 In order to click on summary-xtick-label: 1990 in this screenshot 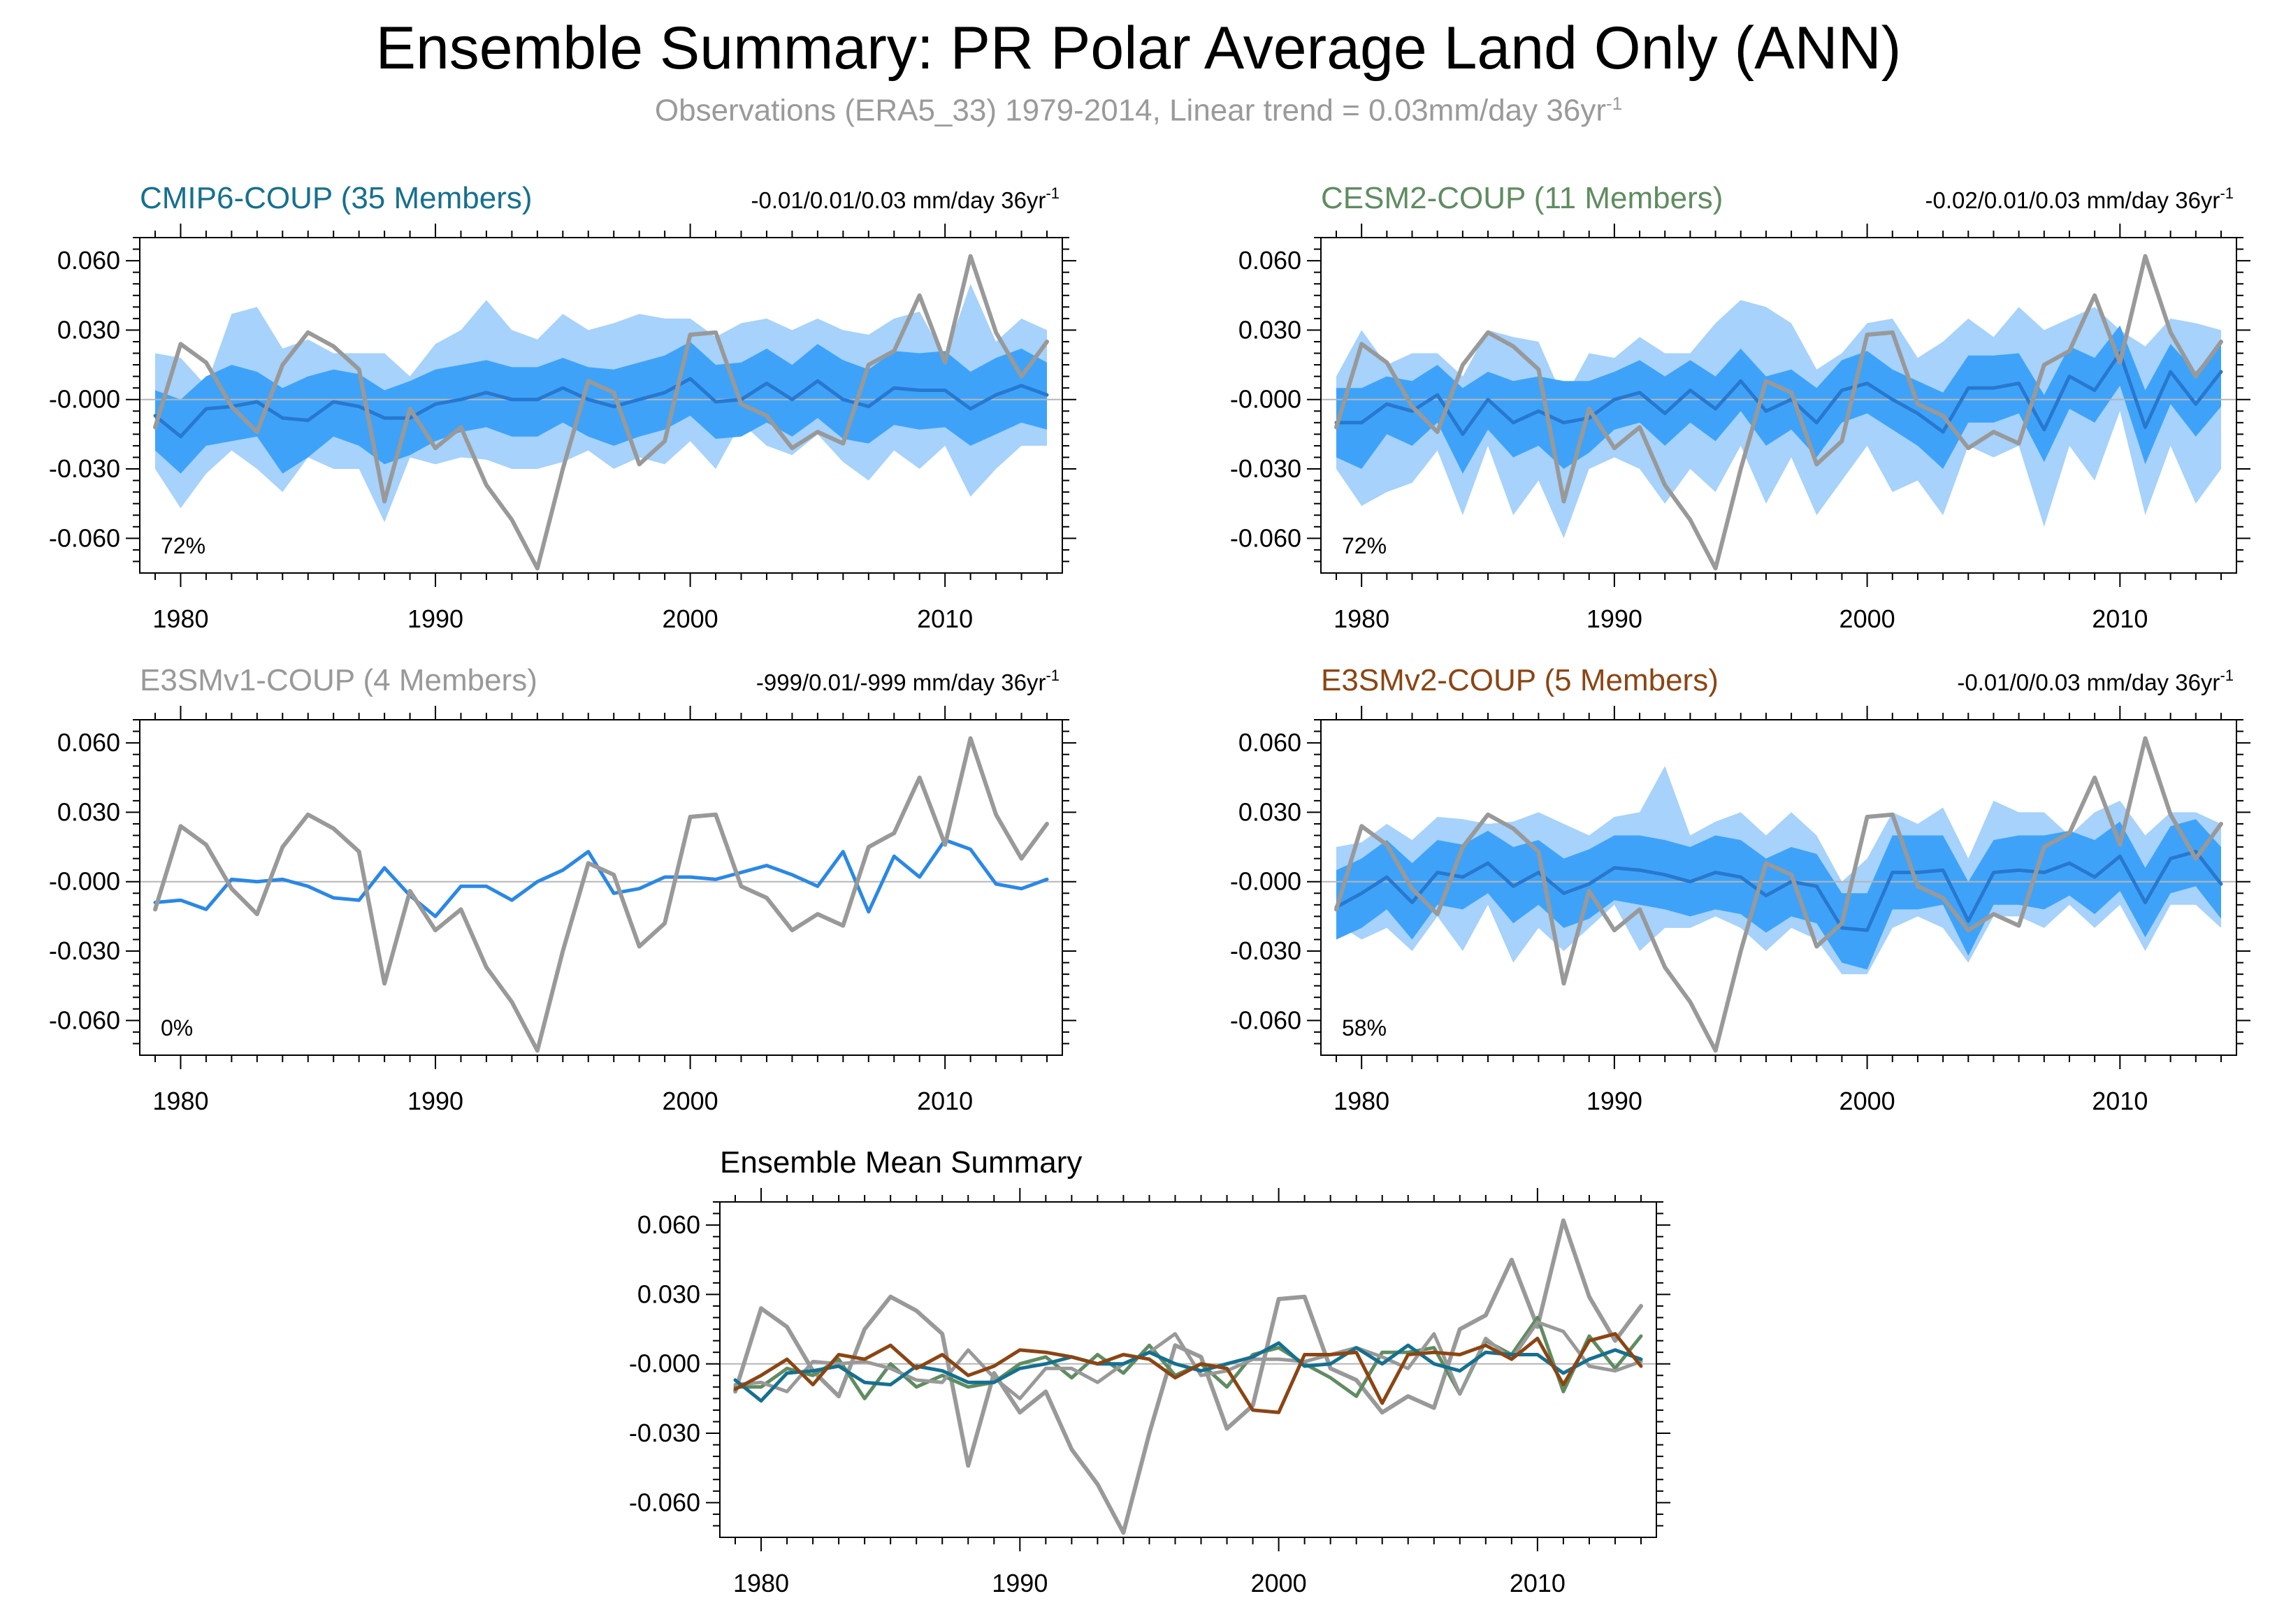, I will do `click(1020, 1583)`.